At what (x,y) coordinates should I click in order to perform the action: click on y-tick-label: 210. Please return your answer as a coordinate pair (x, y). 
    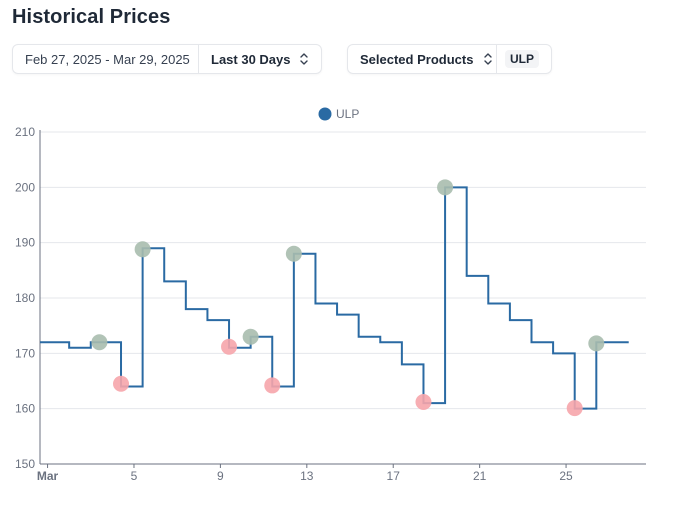
    Looking at the image, I should click on (25, 132).